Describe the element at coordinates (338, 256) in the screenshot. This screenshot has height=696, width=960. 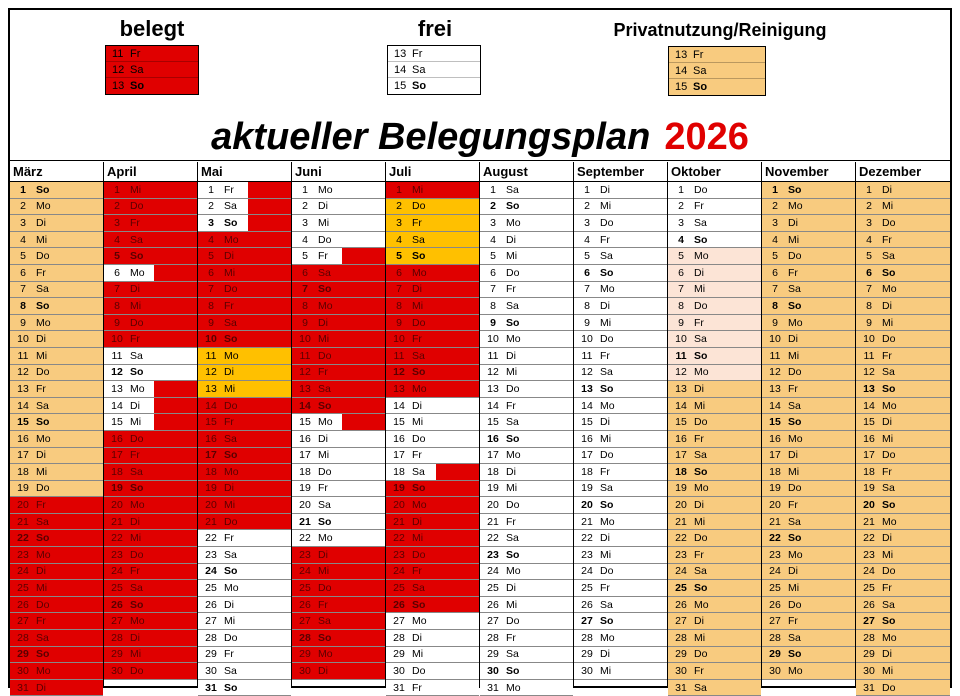
I see `day-cell: 5 Fr` at that location.